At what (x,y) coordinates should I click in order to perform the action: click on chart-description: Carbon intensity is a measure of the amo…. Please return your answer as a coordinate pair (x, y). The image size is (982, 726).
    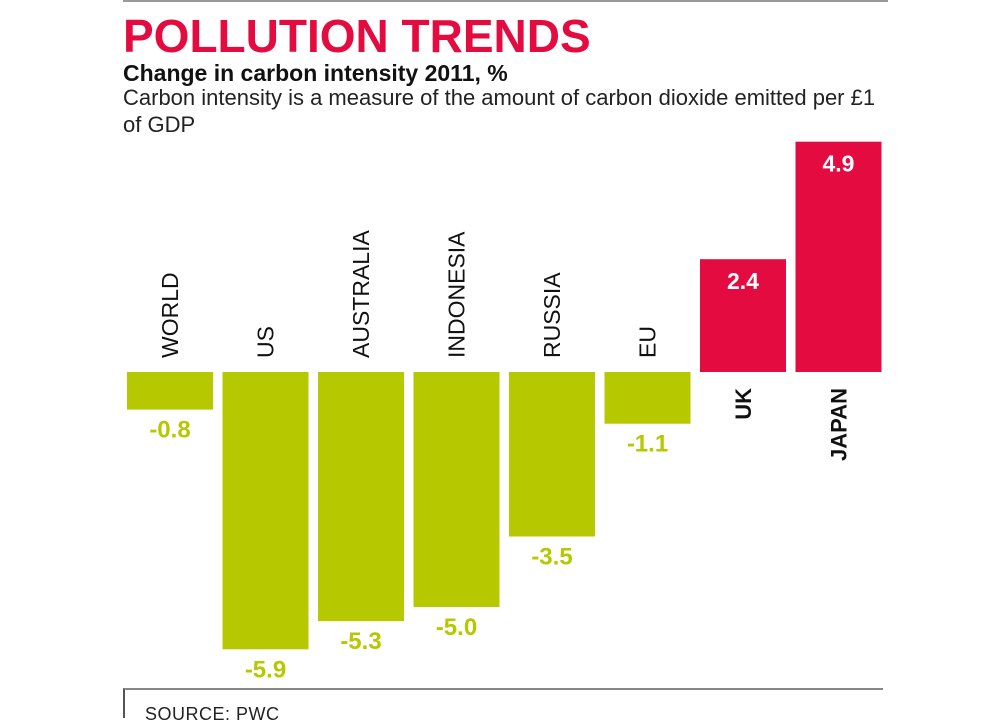
    Looking at the image, I should click on (499, 111).